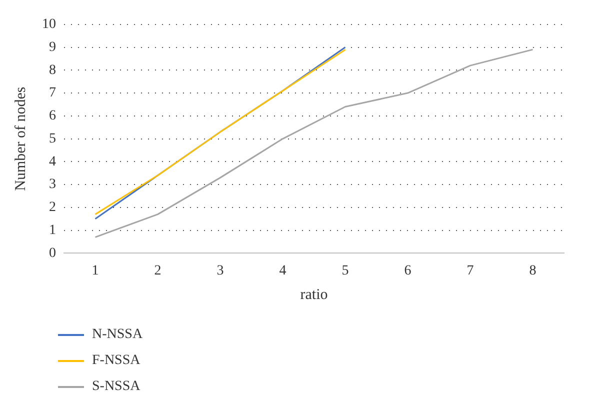 Image resolution: width=592 pixels, height=402 pixels. Describe the element at coordinates (408, 270) in the screenshot. I see `x-tick-label: 6` at that location.